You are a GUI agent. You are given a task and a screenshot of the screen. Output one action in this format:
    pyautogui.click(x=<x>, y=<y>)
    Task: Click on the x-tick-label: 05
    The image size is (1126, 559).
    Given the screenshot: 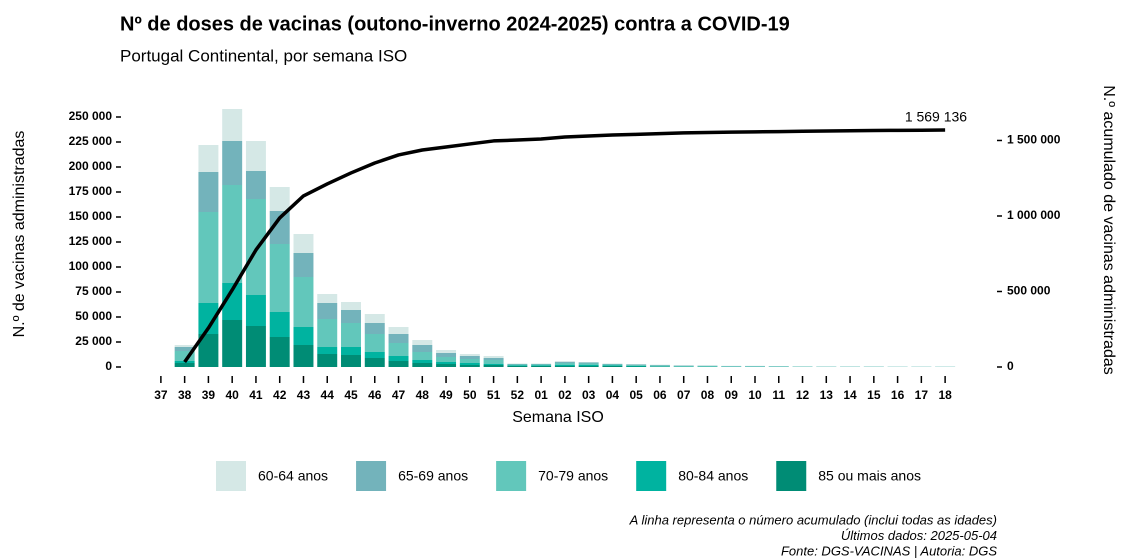 What is the action you would take?
    pyautogui.click(x=636, y=395)
    